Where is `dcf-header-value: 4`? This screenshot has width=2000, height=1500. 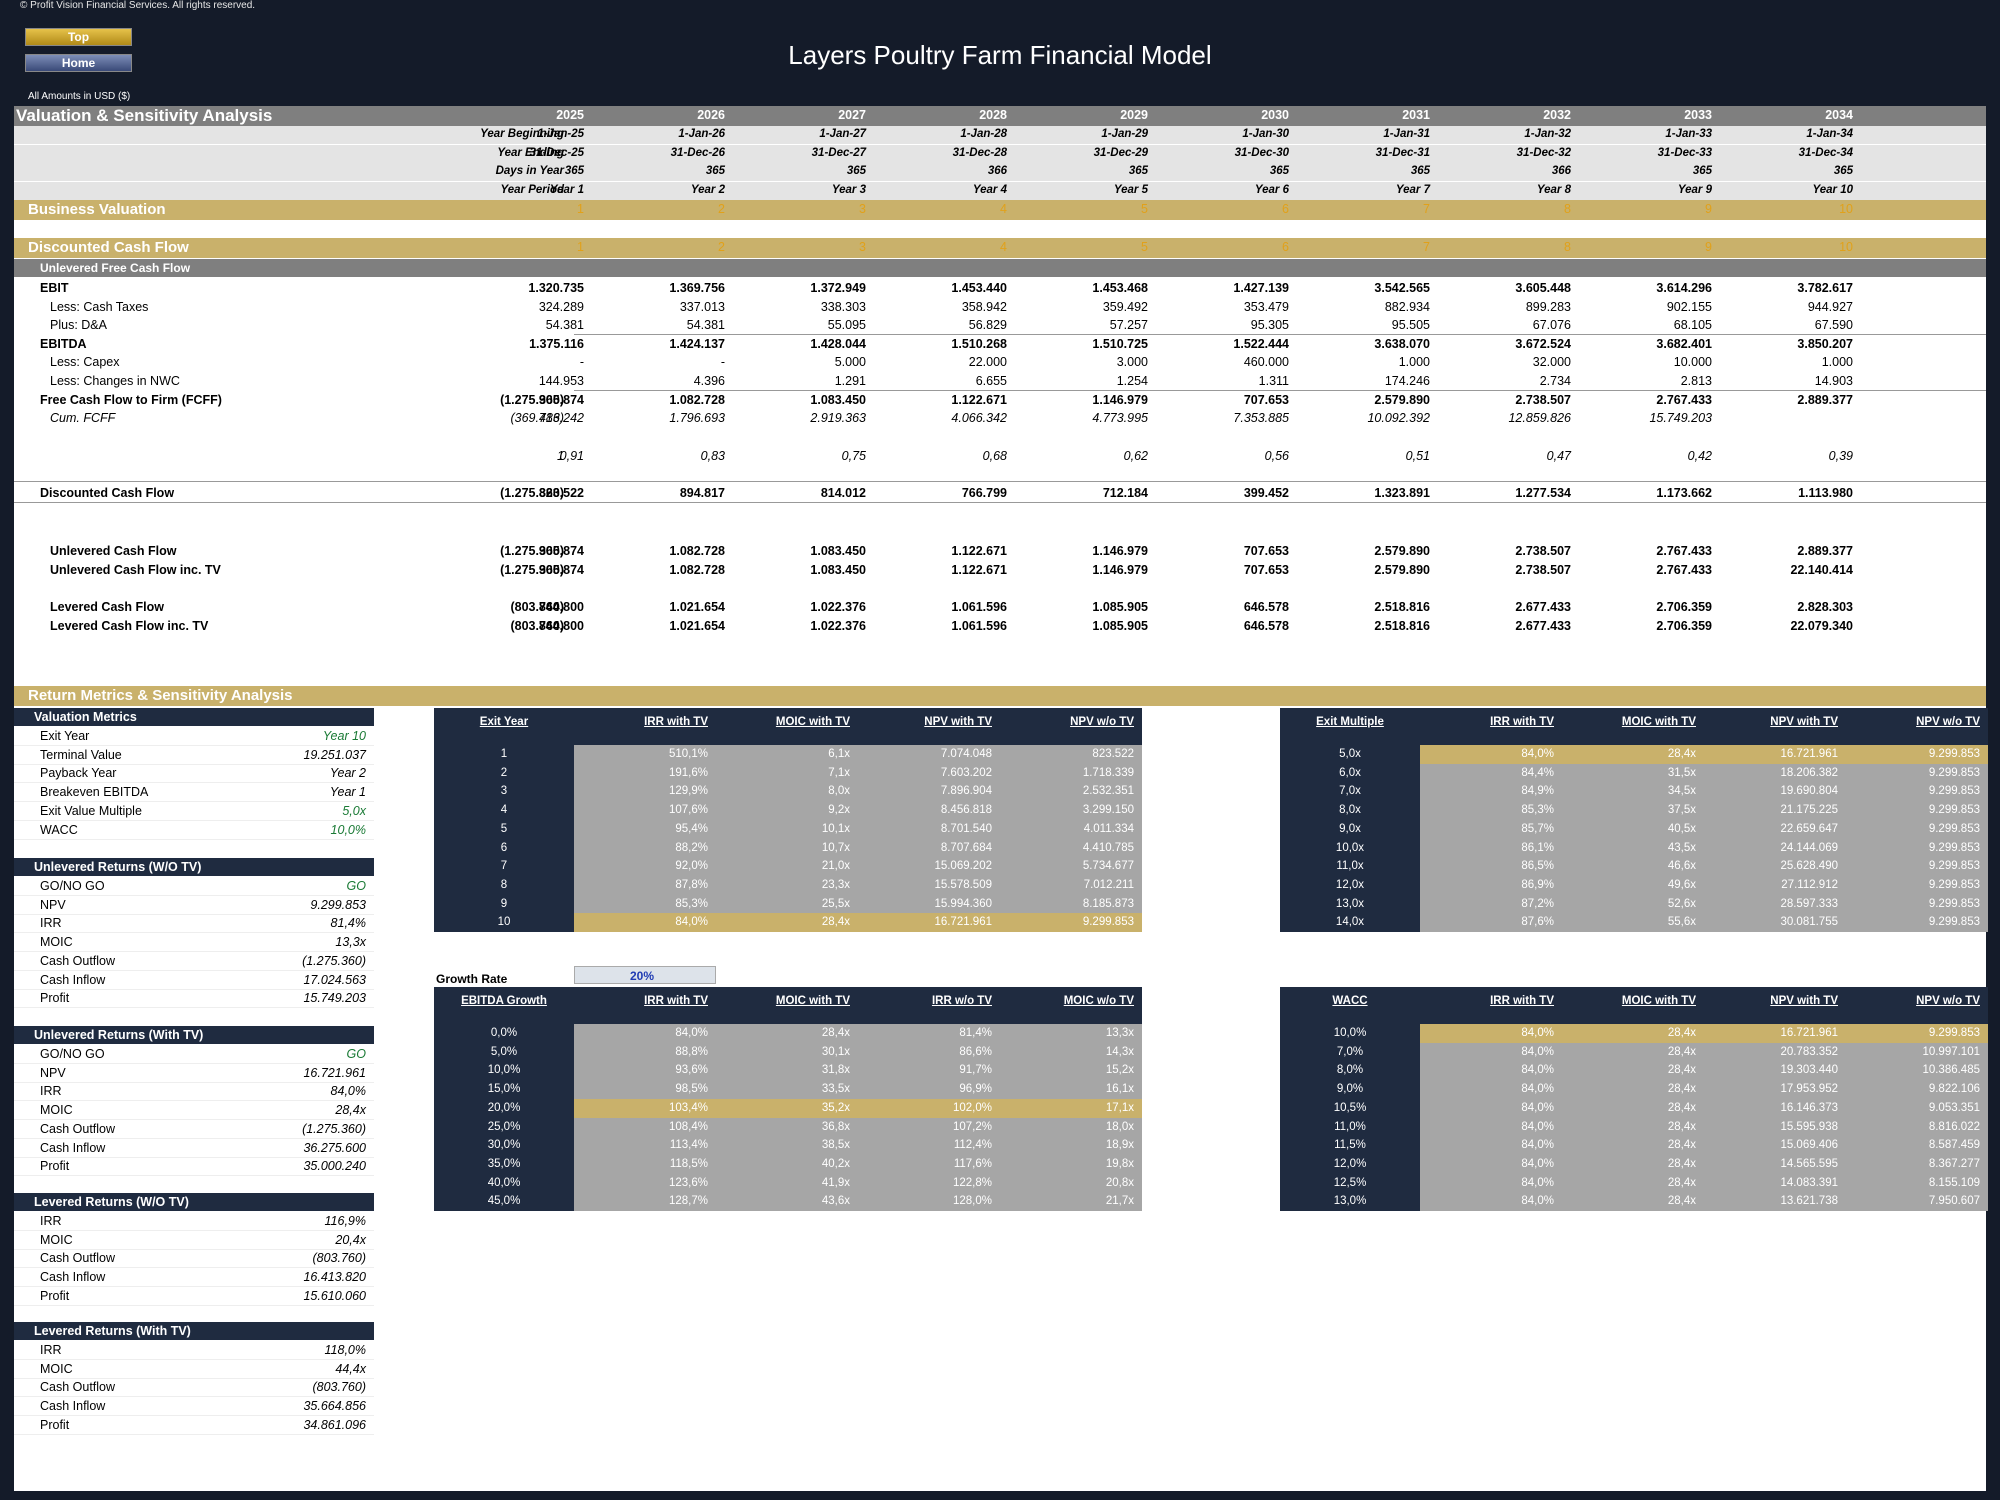
dcf-header-value: 4 is located at coordinates (1003, 247).